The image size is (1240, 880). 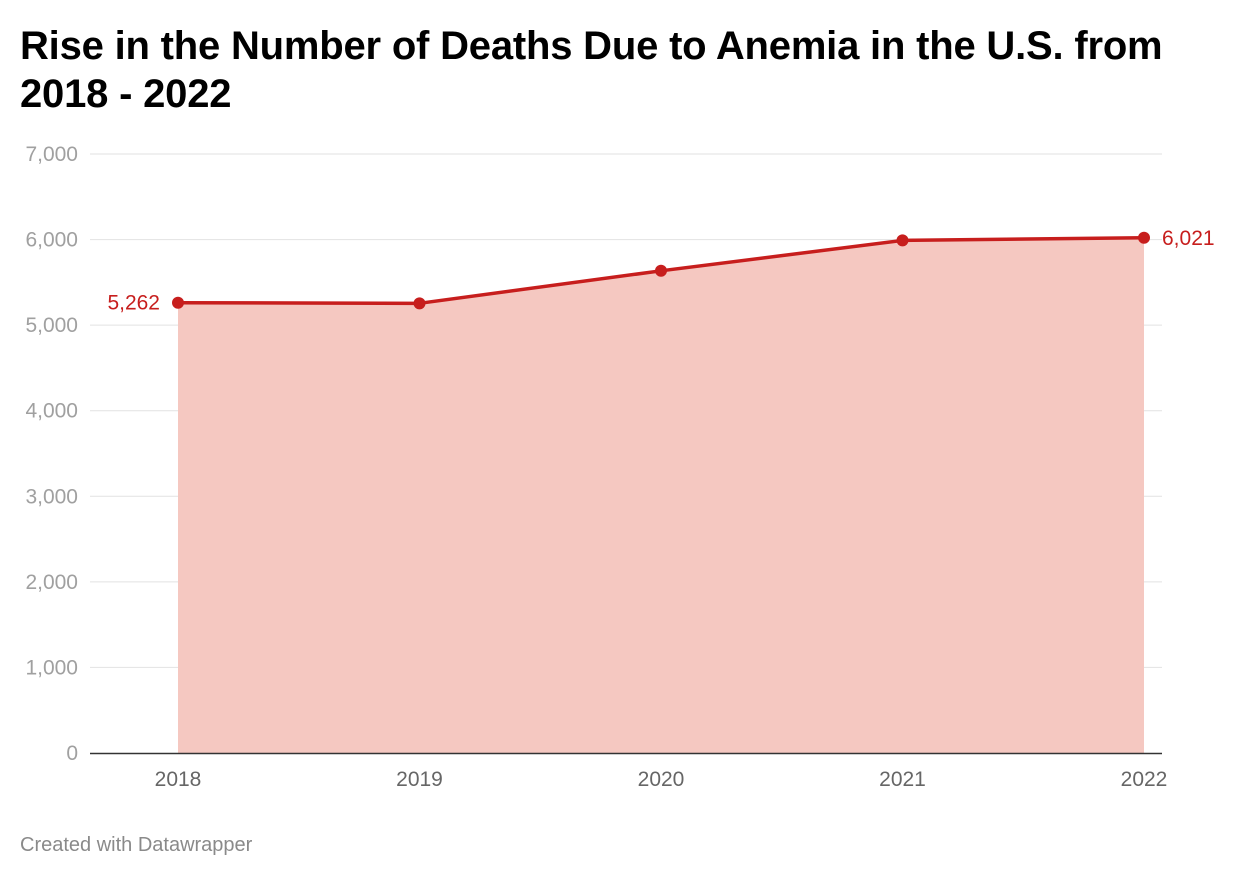 I want to click on footer-credit: Created with Datawrapper, so click(x=136, y=845).